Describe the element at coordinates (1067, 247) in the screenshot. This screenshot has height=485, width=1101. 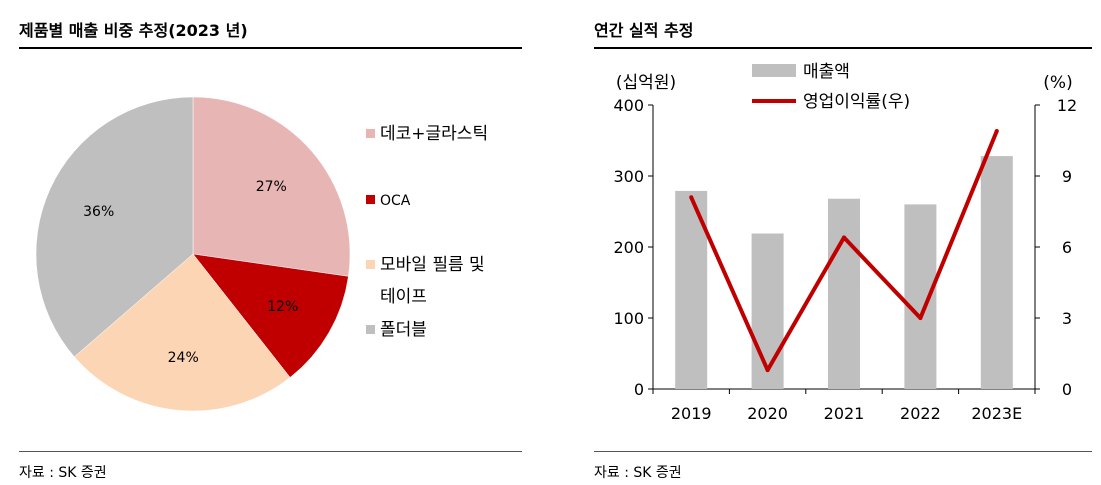
I see `right-tick-label: 6` at that location.